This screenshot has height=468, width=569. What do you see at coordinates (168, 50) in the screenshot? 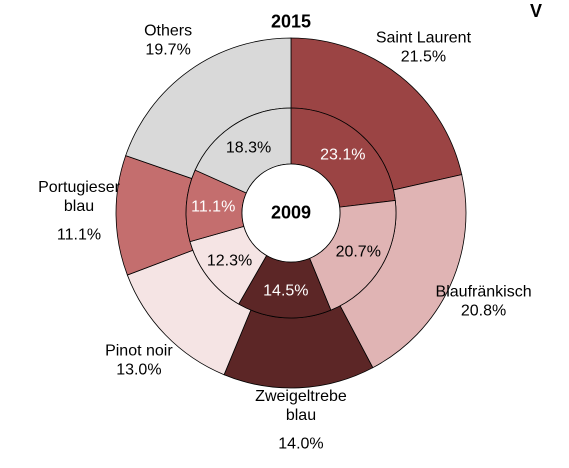
I see `value-label: 19.7%` at bounding box center [168, 50].